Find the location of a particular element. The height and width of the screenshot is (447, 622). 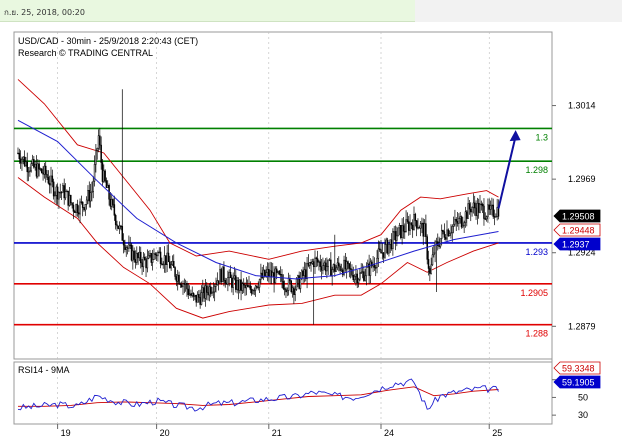

level-label: 1.288 is located at coordinates (536, 334).